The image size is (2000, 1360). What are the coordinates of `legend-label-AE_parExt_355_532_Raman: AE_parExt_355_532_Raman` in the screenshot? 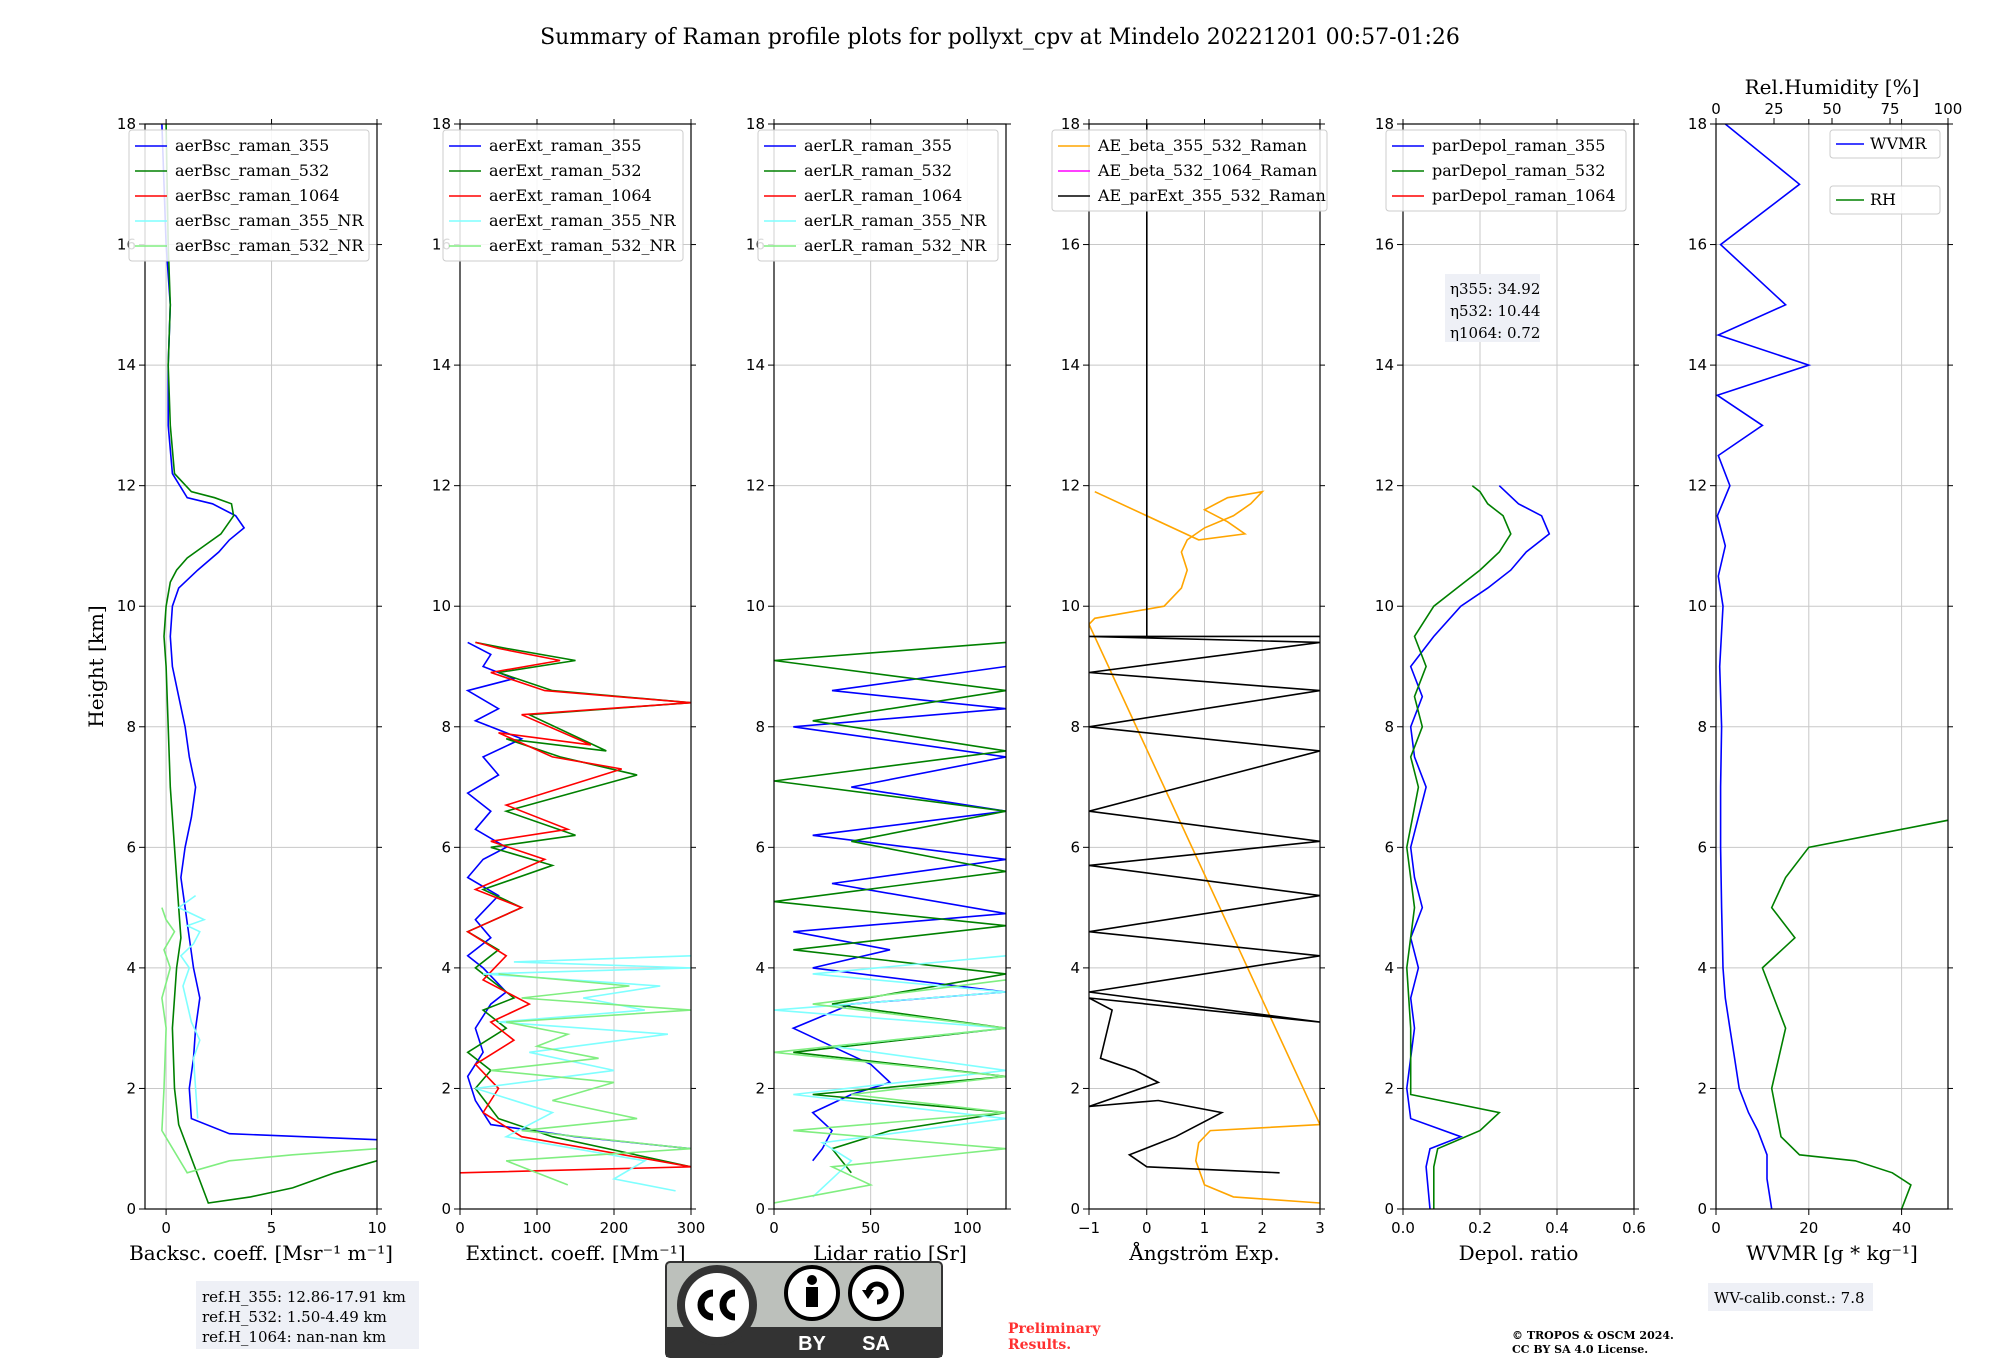 It's located at (1211, 195).